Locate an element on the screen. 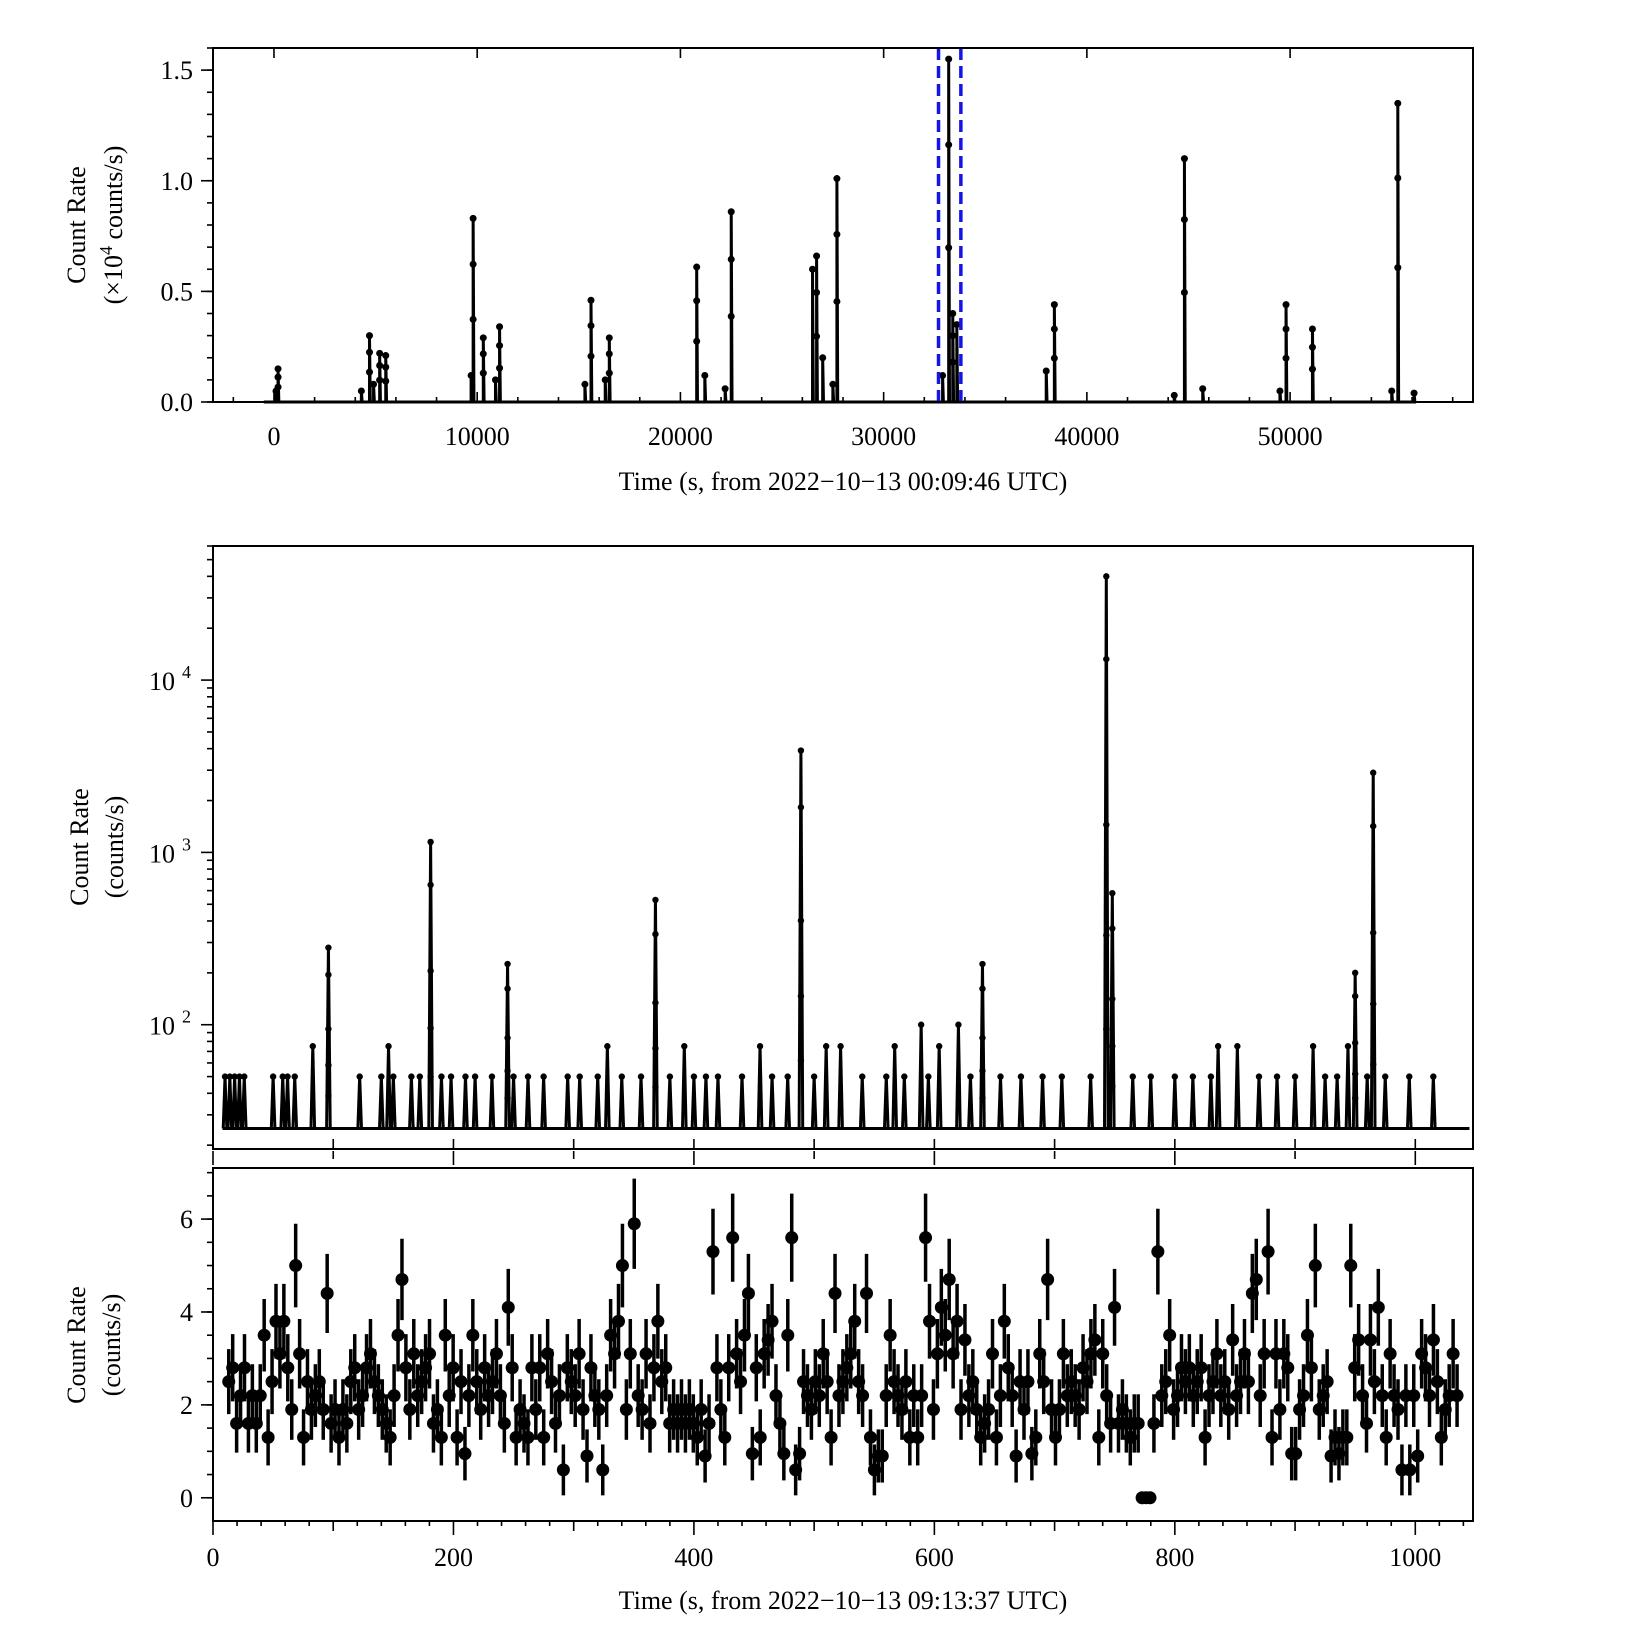 This screenshot has width=1627, height=1627. zoom-linear-x-tick-label: 200 is located at coordinates (453, 1557).